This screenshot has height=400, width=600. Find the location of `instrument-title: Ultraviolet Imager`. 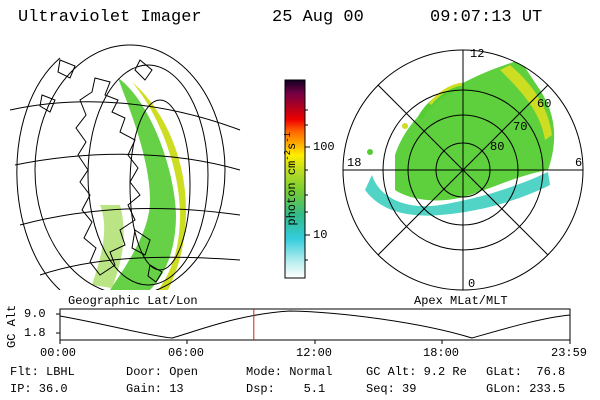

instrument-title: Ultraviolet Imager is located at coordinates (110, 17).